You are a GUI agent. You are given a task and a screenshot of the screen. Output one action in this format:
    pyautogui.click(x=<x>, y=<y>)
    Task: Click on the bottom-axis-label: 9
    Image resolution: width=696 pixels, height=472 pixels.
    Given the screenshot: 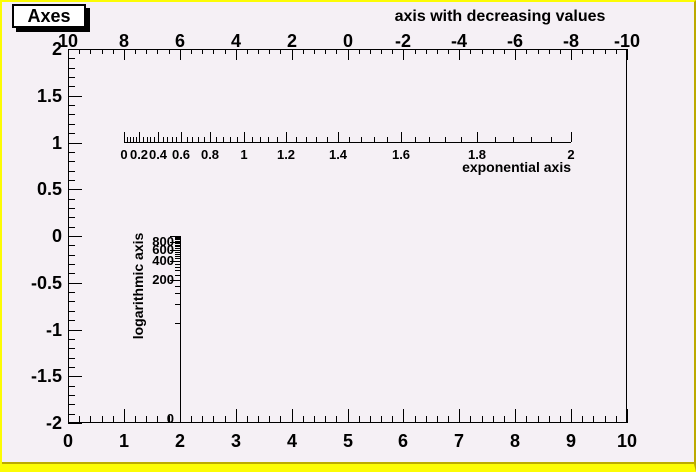 What is the action you would take?
    pyautogui.click(x=571, y=441)
    